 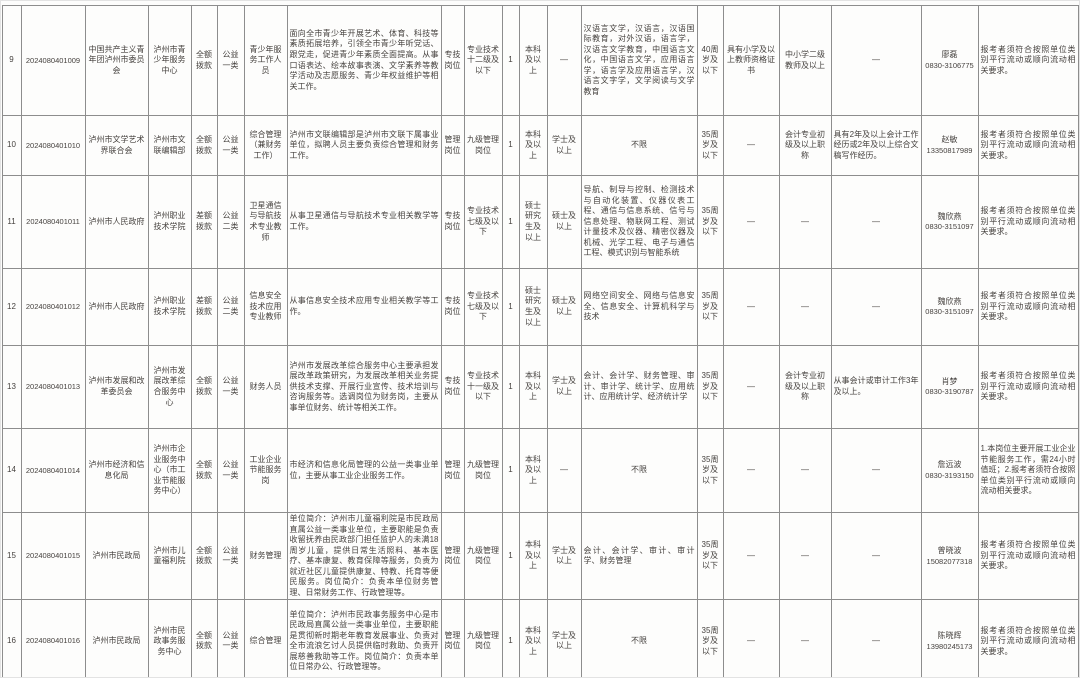 I want to click on cell-post: 财务管理, so click(x=265, y=556).